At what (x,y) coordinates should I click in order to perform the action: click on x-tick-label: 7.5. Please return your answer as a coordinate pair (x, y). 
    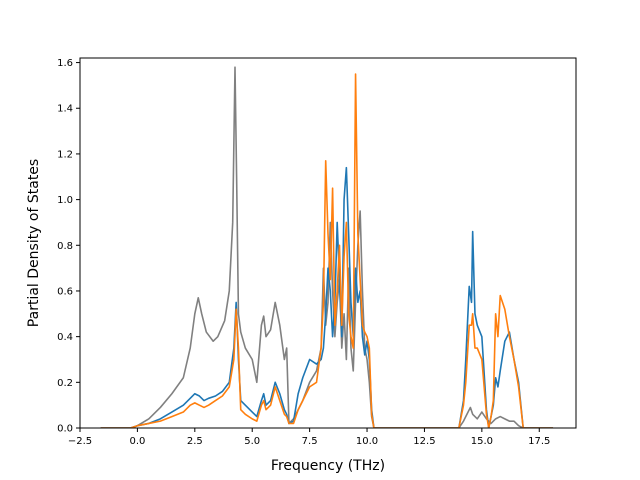
    Looking at the image, I should click on (310, 441).